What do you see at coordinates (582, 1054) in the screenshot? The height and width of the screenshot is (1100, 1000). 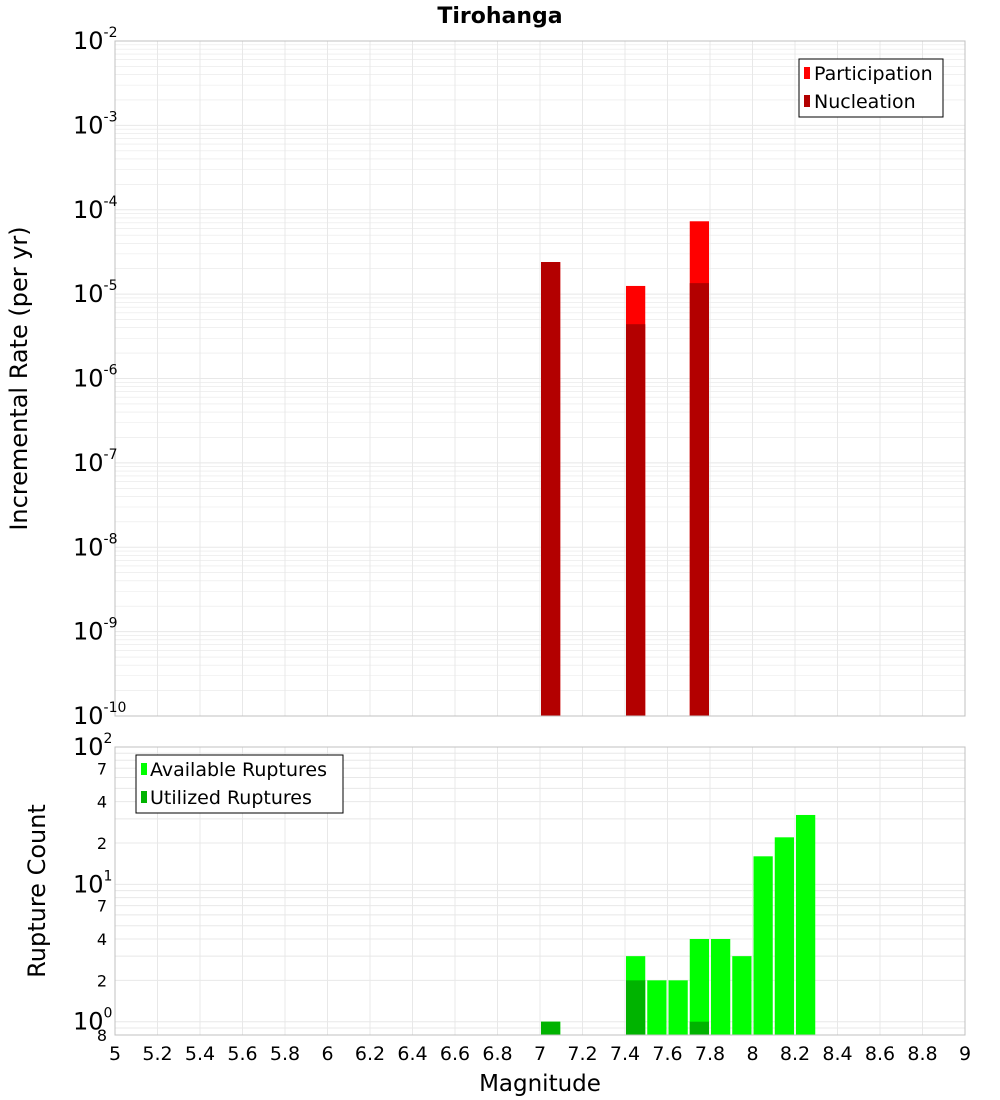 I see `x-tick-label: 7.2` at bounding box center [582, 1054].